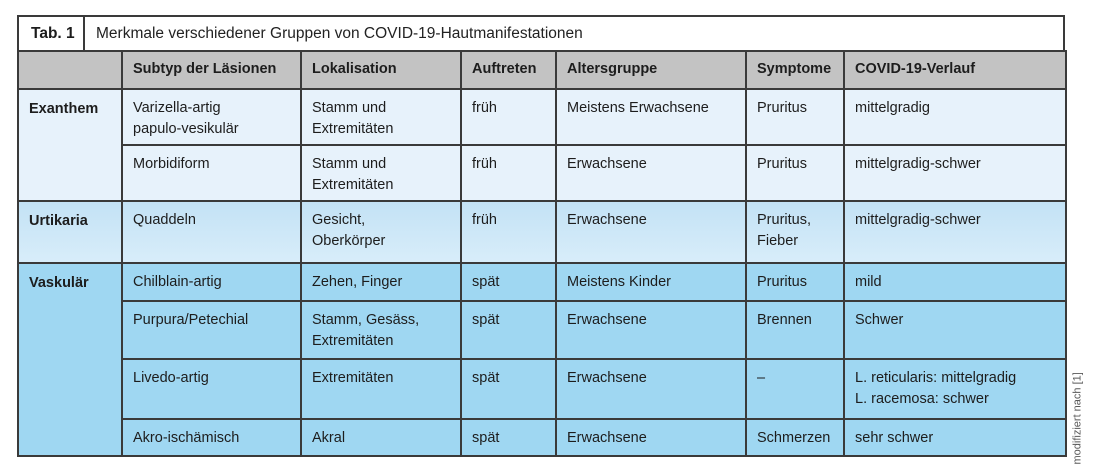 The height and width of the screenshot is (470, 1100). I want to click on cell-verlauf: mittelgradig, so click(955, 117).